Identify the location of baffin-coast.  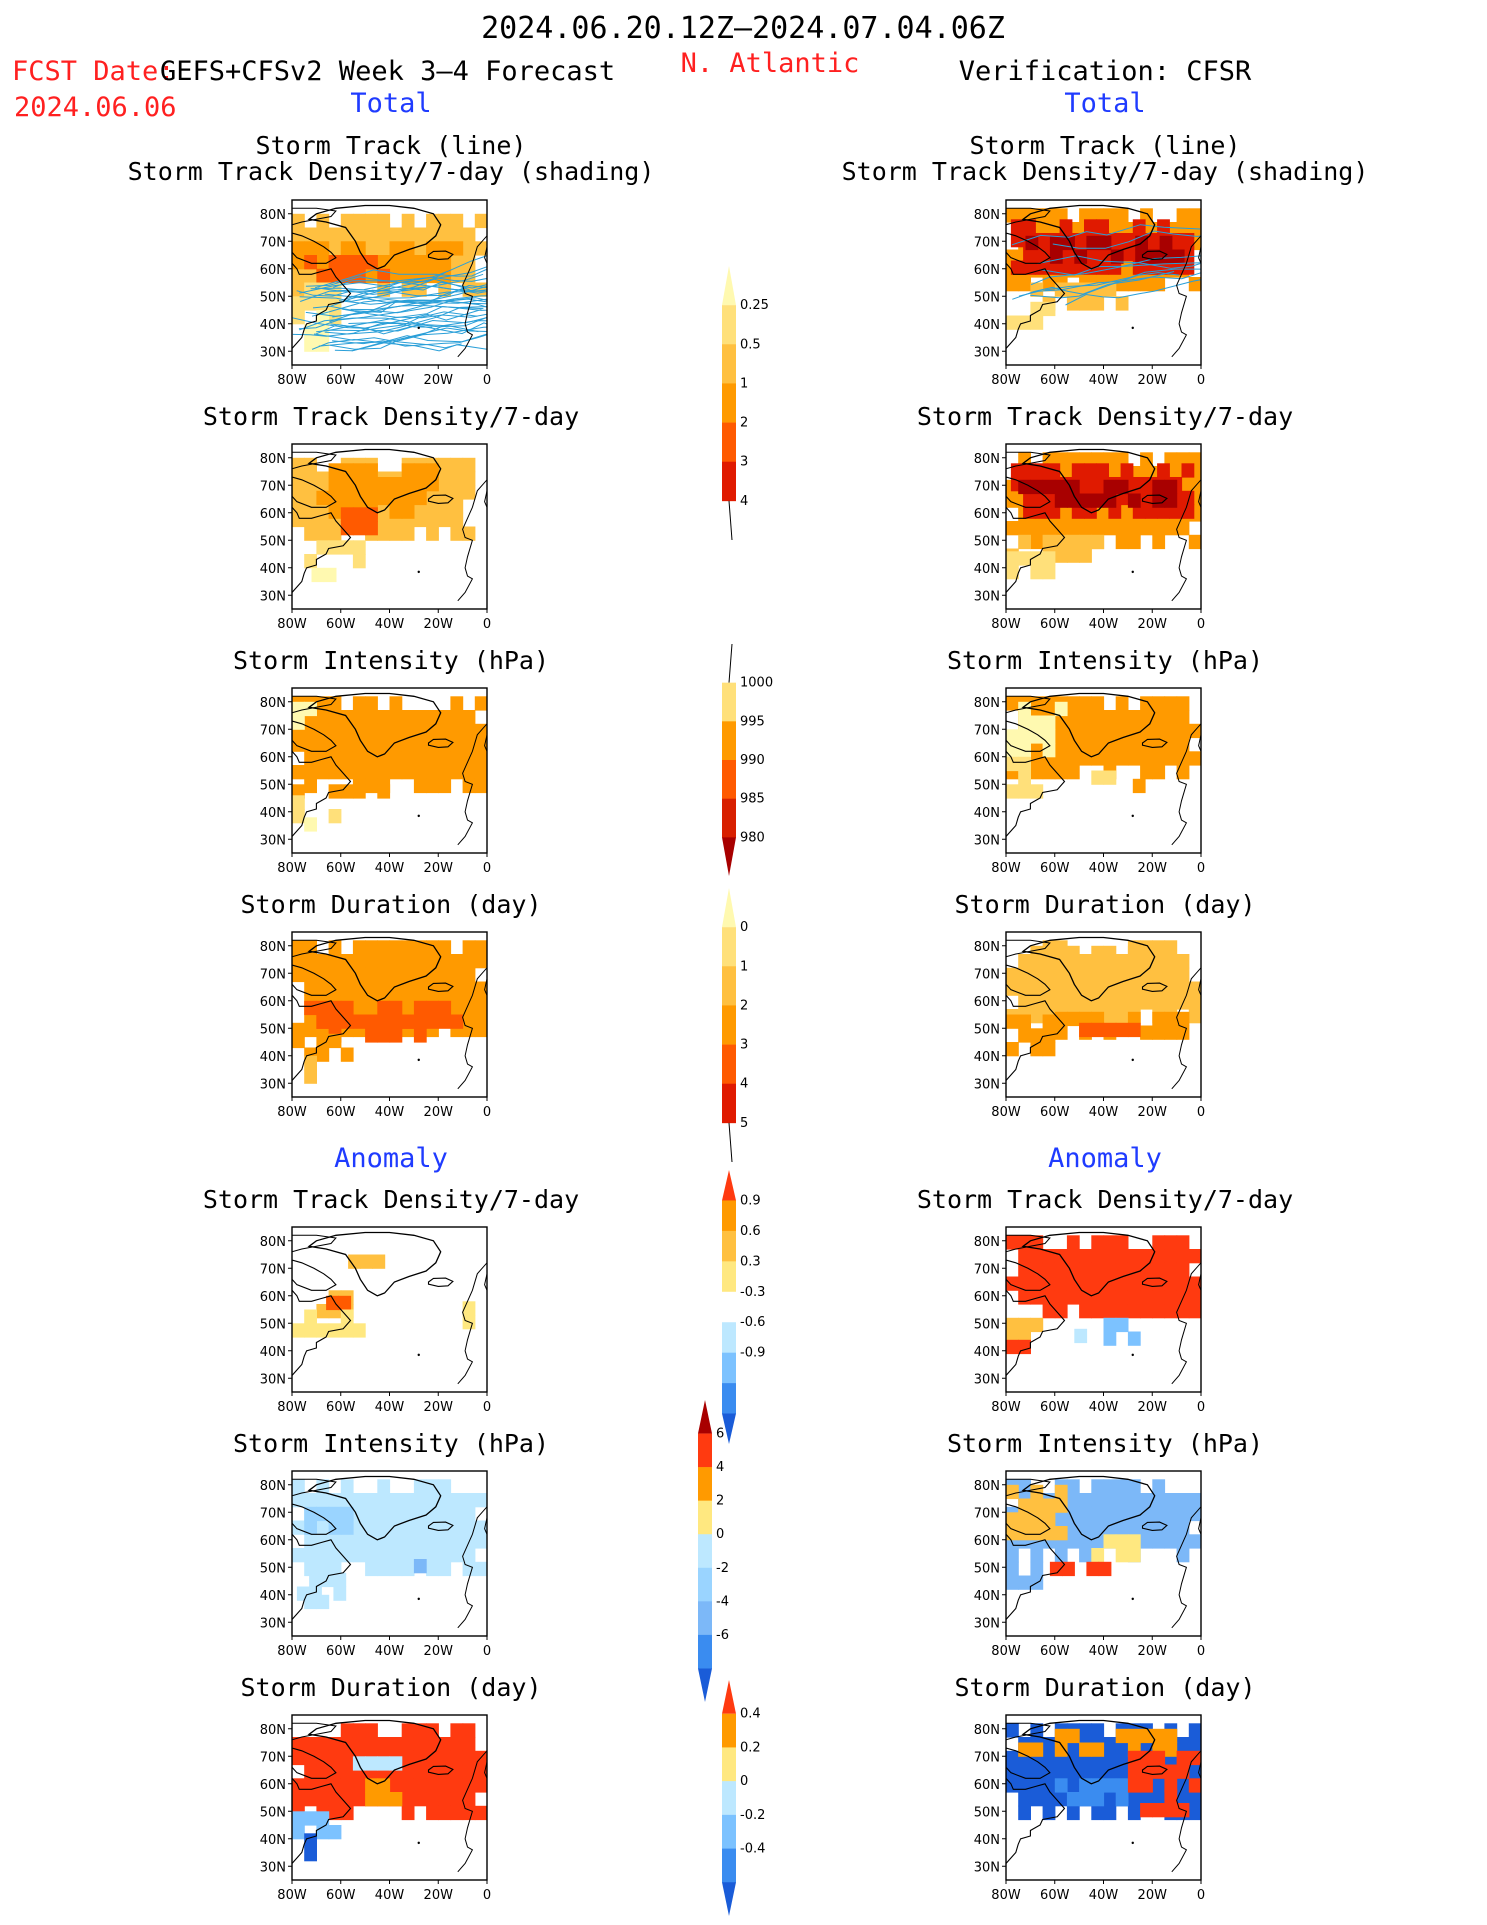
(314, 736).